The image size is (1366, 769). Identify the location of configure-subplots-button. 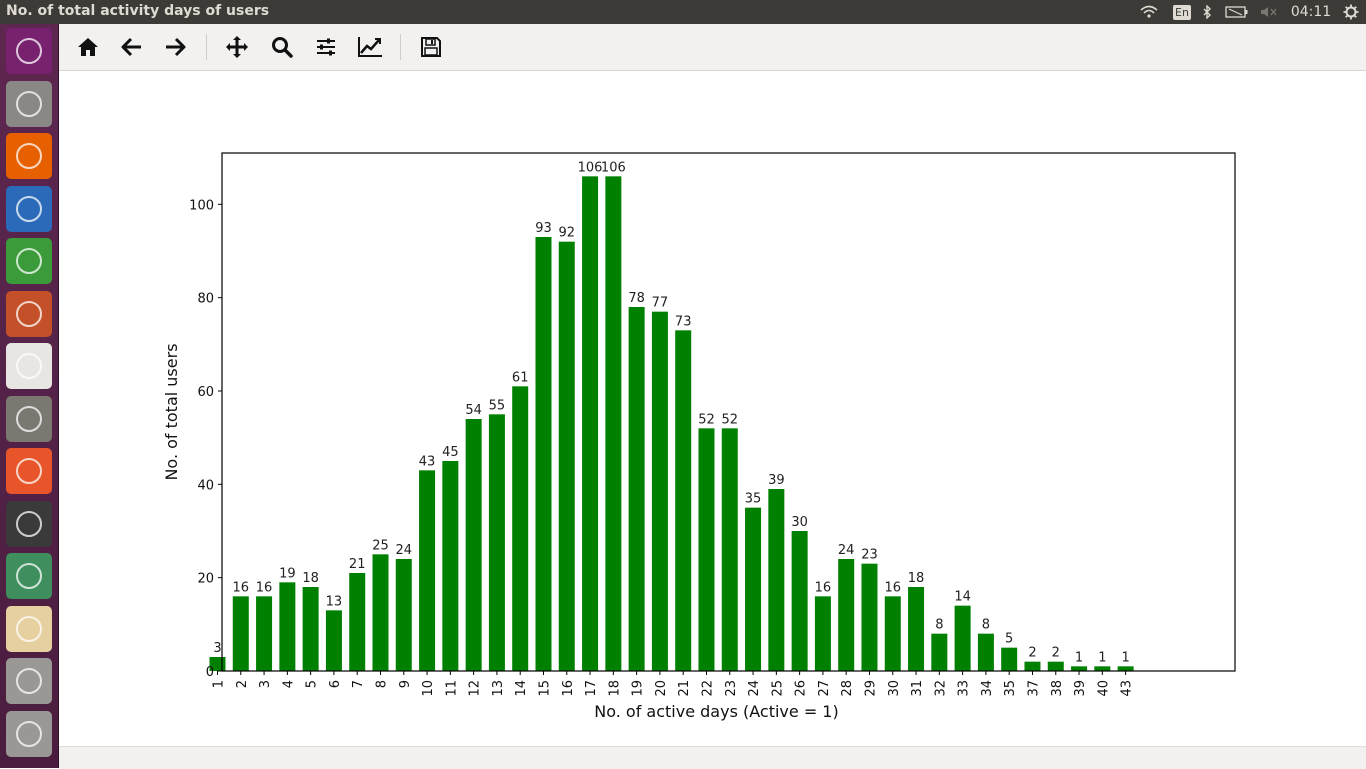
(326, 47).